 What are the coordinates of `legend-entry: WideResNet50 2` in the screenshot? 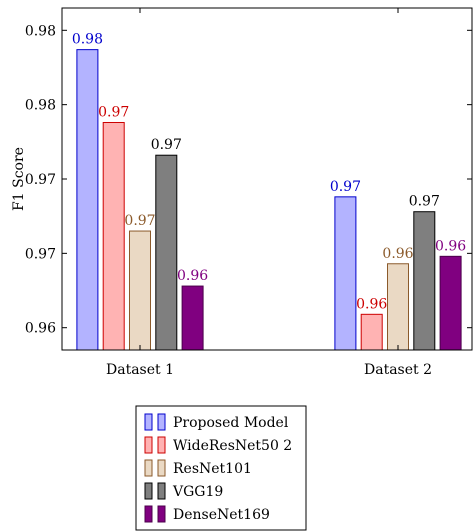 It's located at (232, 446).